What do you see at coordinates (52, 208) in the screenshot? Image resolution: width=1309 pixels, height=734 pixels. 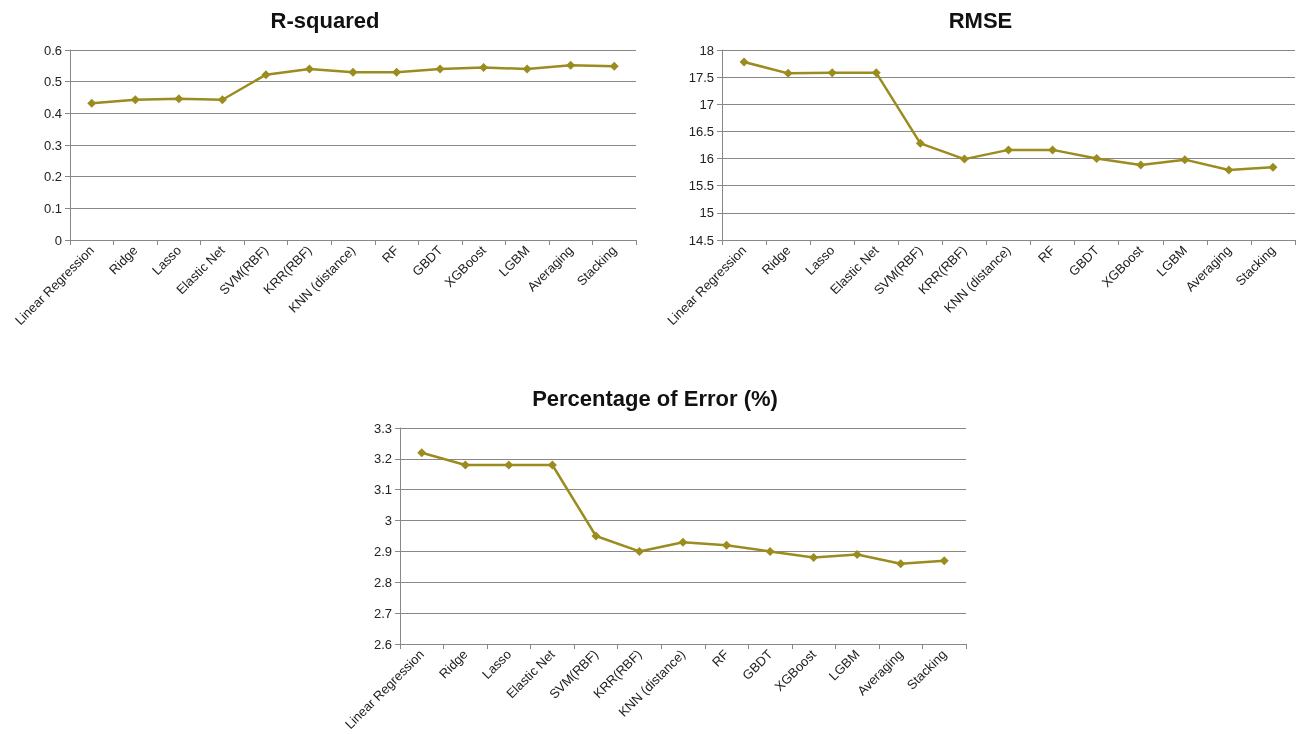 I see `y-tick-label: 0.1` at bounding box center [52, 208].